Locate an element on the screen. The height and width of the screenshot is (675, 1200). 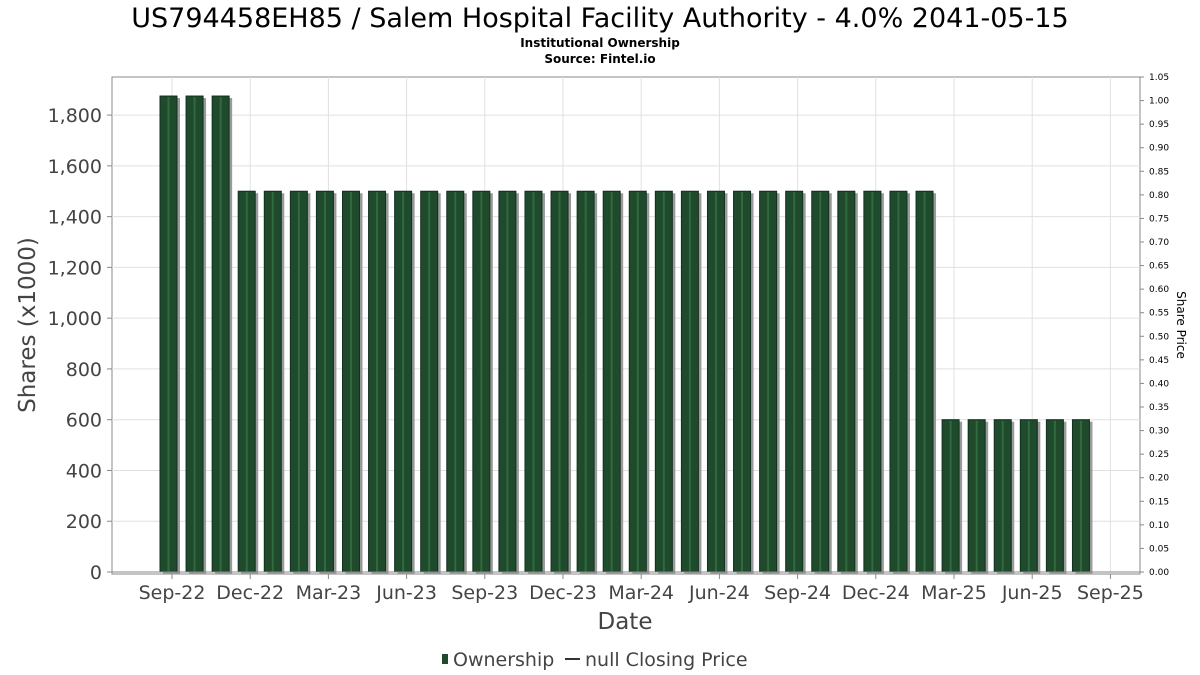
y-right-tick-label: 0.35 is located at coordinates (1159, 408).